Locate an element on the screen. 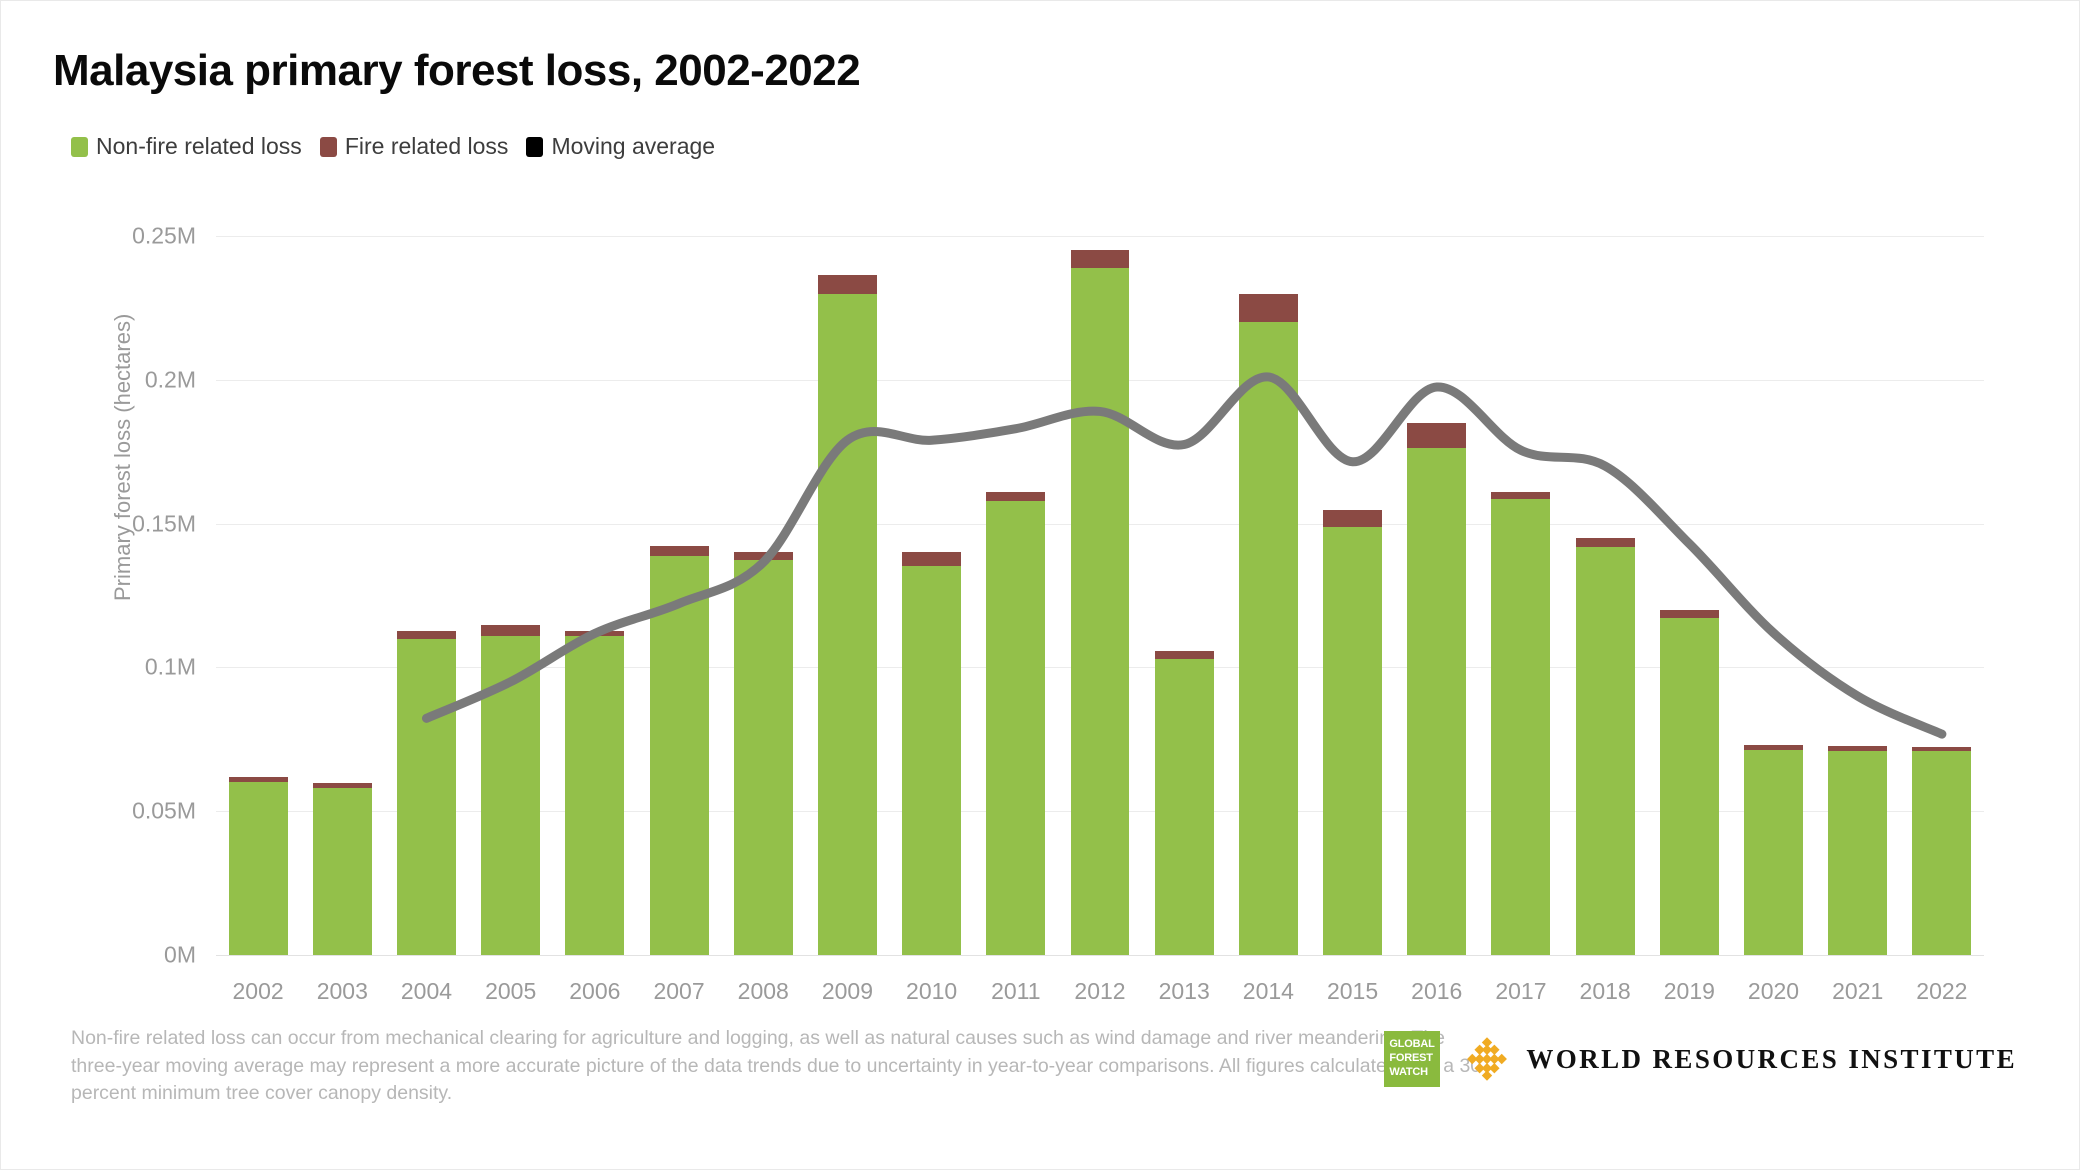 The width and height of the screenshot is (2080, 1170). square-swatch-darkred-icon is located at coordinates (328, 146).